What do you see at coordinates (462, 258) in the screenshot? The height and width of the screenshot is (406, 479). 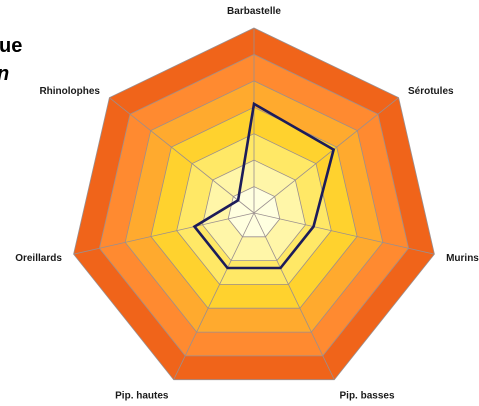 I see `axis-label-3: Murins` at bounding box center [462, 258].